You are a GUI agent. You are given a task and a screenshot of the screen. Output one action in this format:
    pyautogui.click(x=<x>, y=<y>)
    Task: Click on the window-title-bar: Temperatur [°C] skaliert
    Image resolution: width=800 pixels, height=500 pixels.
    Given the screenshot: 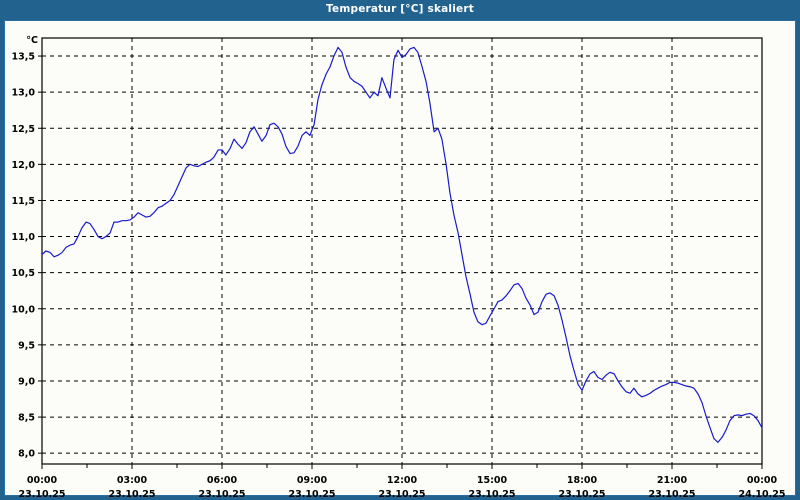 What is the action you would take?
    pyautogui.click(x=400, y=9)
    